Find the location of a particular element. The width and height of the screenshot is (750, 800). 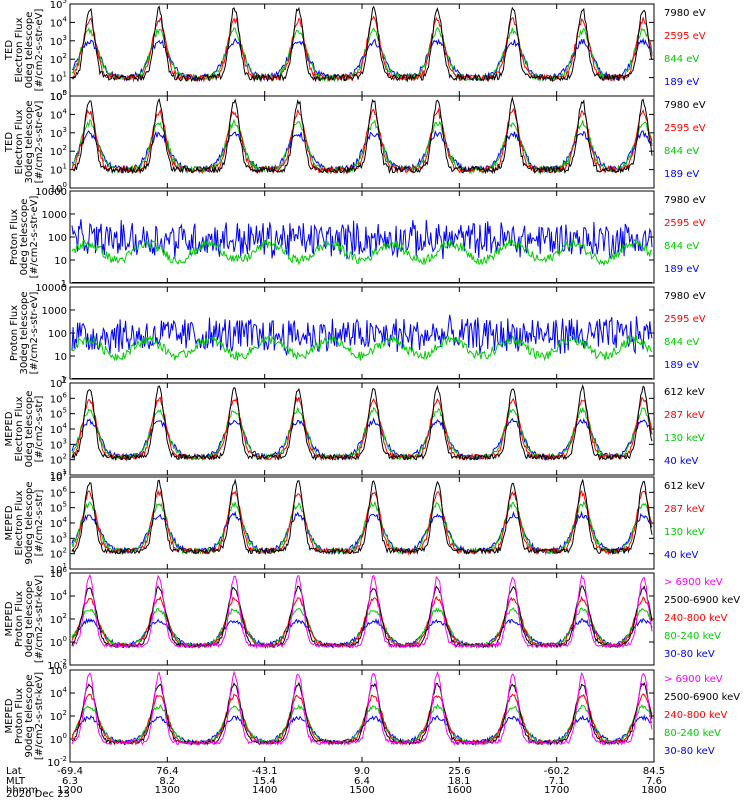

y-tick-label: 10000 is located at coordinates (51, 192).